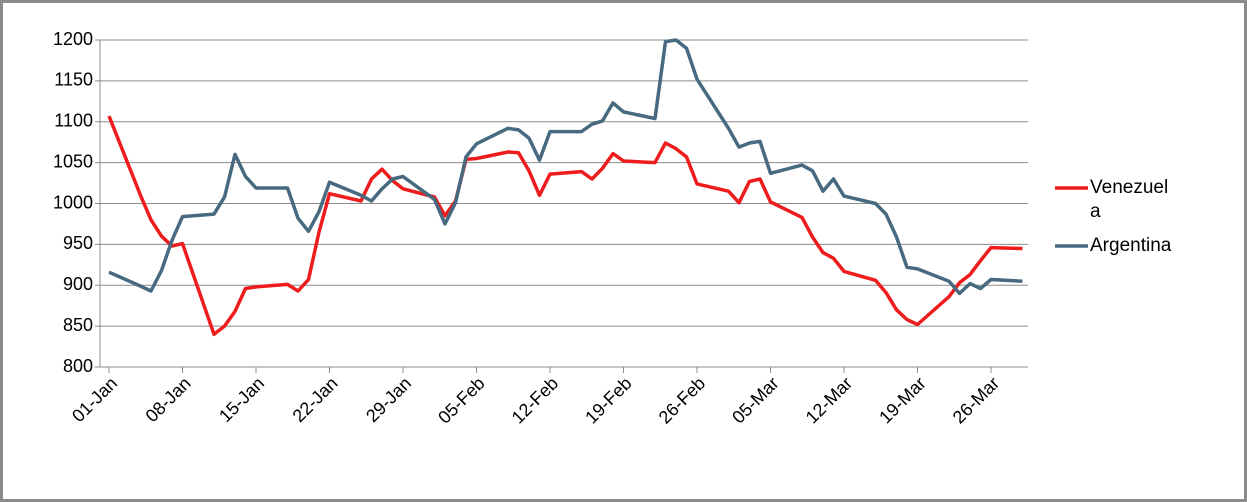  Describe the element at coordinates (73, 202) in the screenshot. I see `y-tick-label: 1000` at that location.